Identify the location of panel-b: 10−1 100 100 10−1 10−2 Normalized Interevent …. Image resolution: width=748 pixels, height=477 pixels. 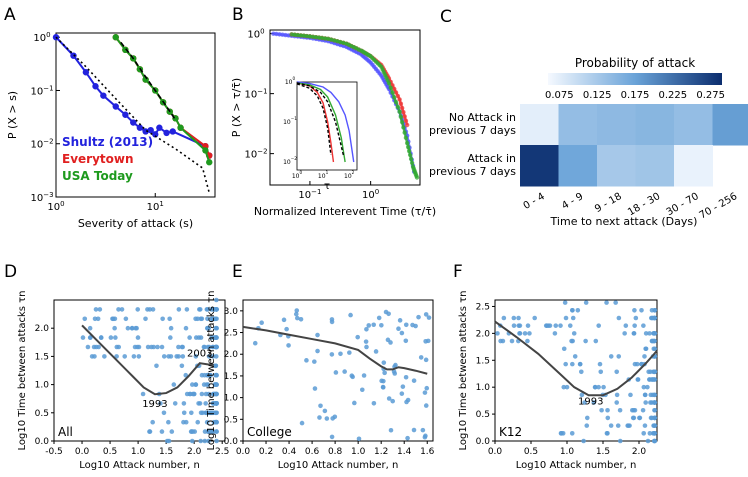
(333, 123).